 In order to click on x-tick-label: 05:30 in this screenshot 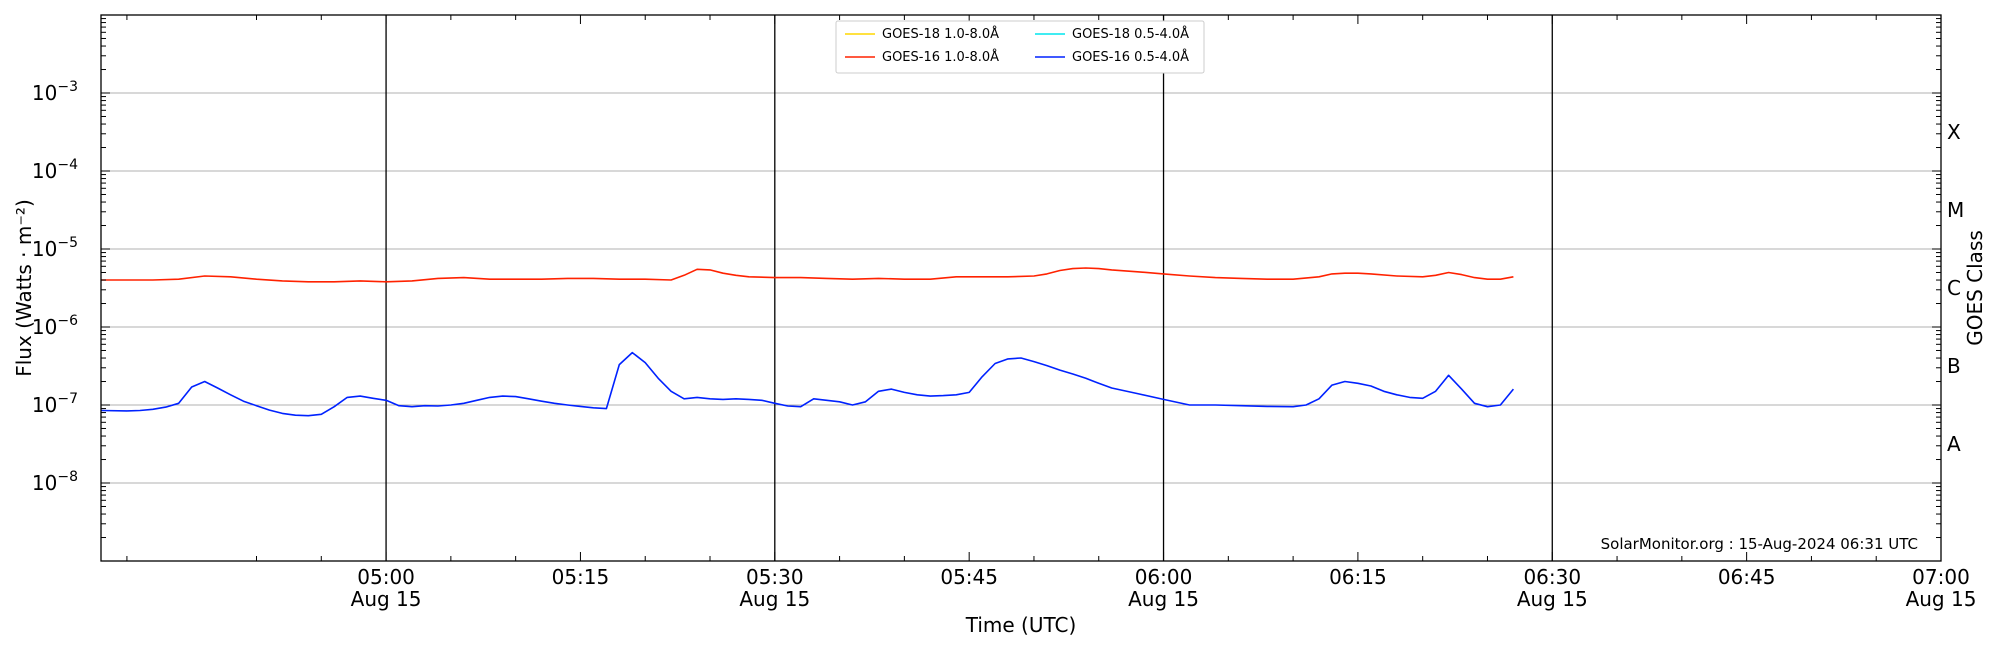, I will do `click(775, 577)`.